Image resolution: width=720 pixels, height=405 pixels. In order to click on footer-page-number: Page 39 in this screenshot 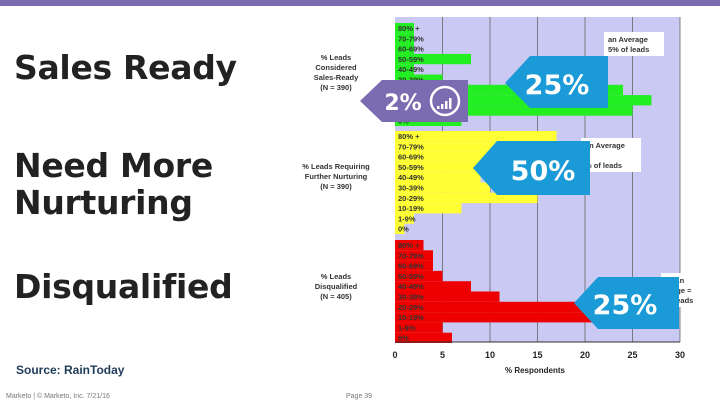, I will do `click(359, 396)`.